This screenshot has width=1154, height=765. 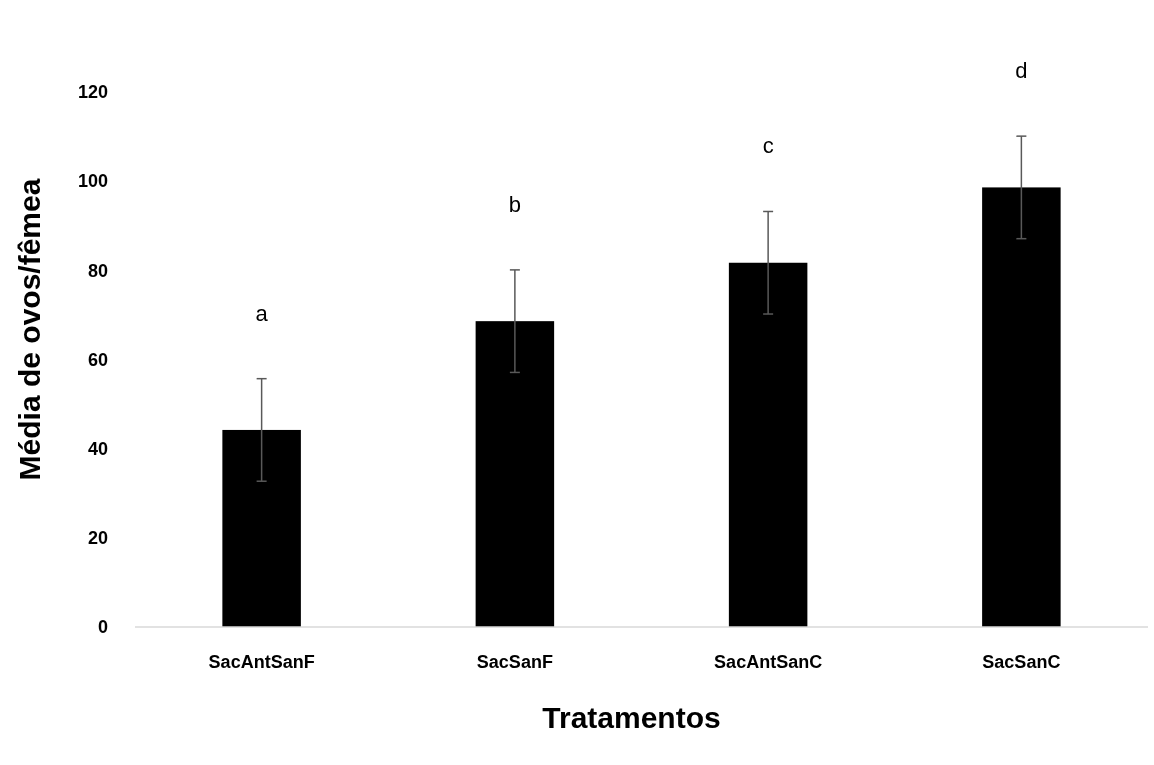 What do you see at coordinates (768, 146) in the screenshot?
I see `annotation: c` at bounding box center [768, 146].